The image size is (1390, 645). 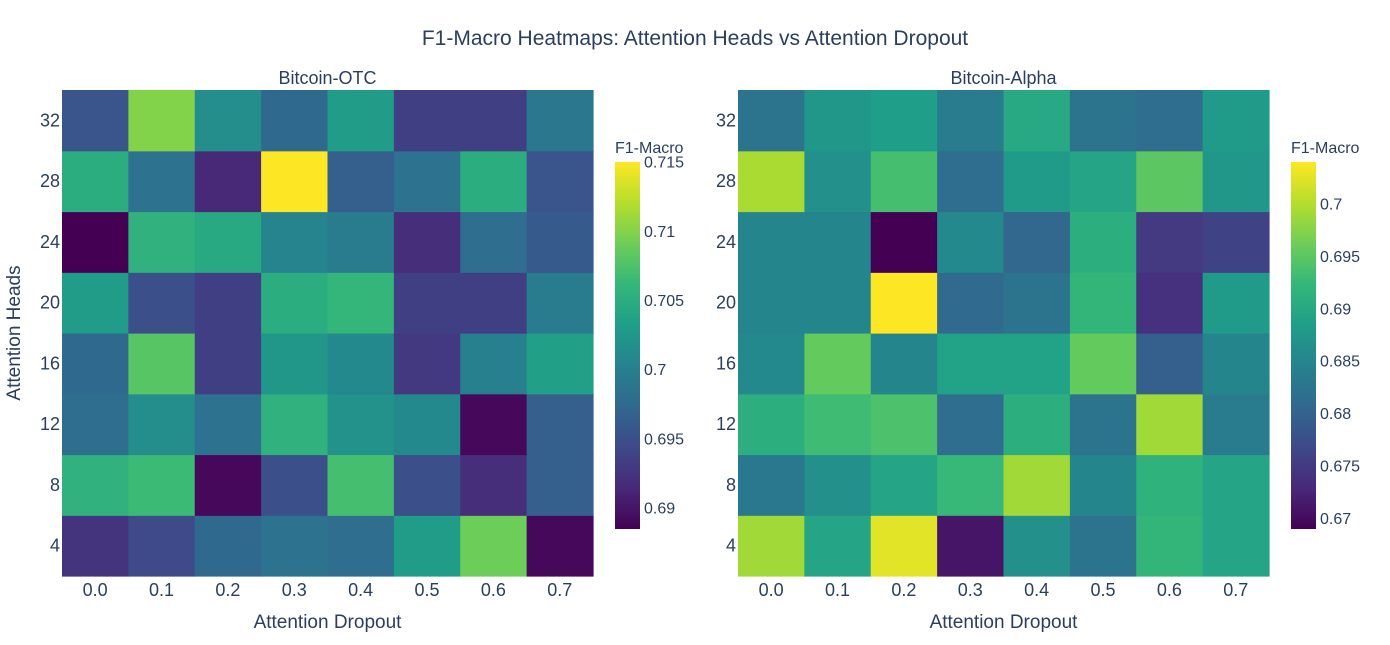 What do you see at coordinates (664, 301) in the screenshot?
I see `colorbar-tick-label: 0.705` at bounding box center [664, 301].